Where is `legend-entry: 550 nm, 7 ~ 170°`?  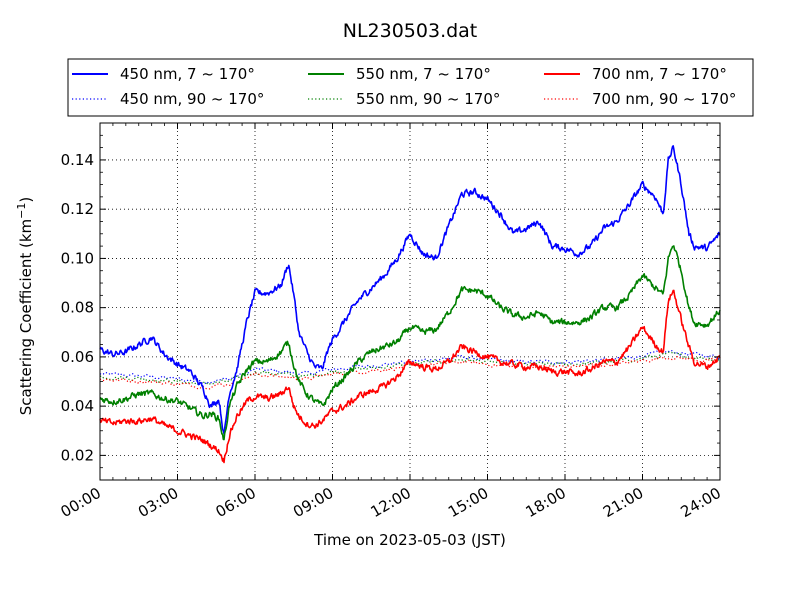
legend-entry: 550 nm, 7 ~ 170° is located at coordinates (399, 74).